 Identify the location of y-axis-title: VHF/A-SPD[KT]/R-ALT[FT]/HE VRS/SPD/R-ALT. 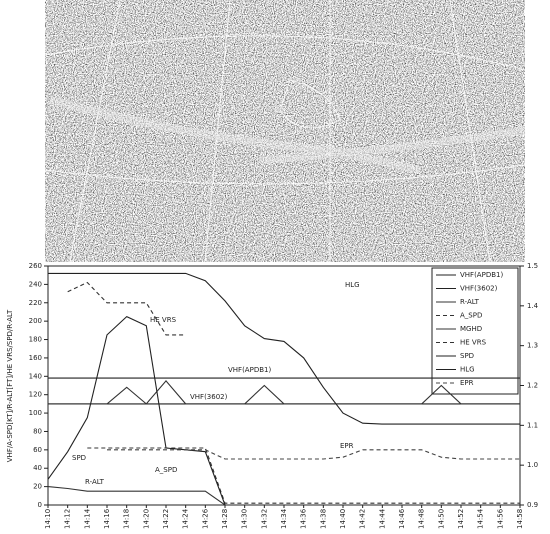
(10, 385).